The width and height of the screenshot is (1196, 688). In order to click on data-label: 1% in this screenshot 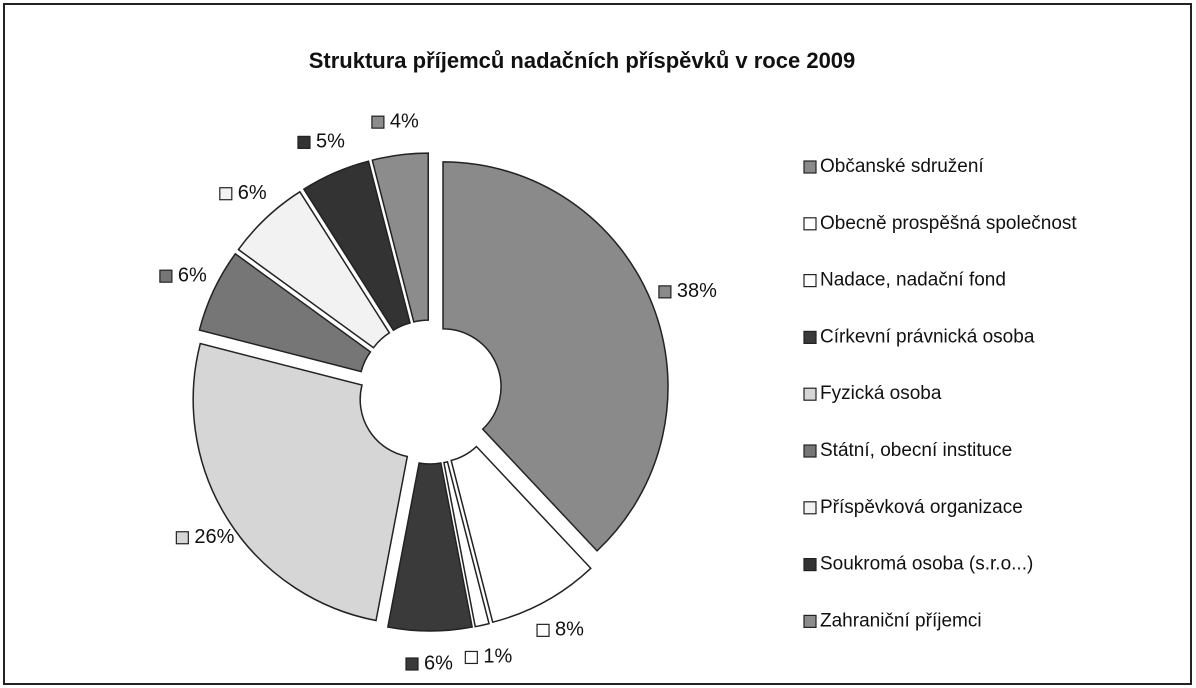, I will do `click(497, 657)`.